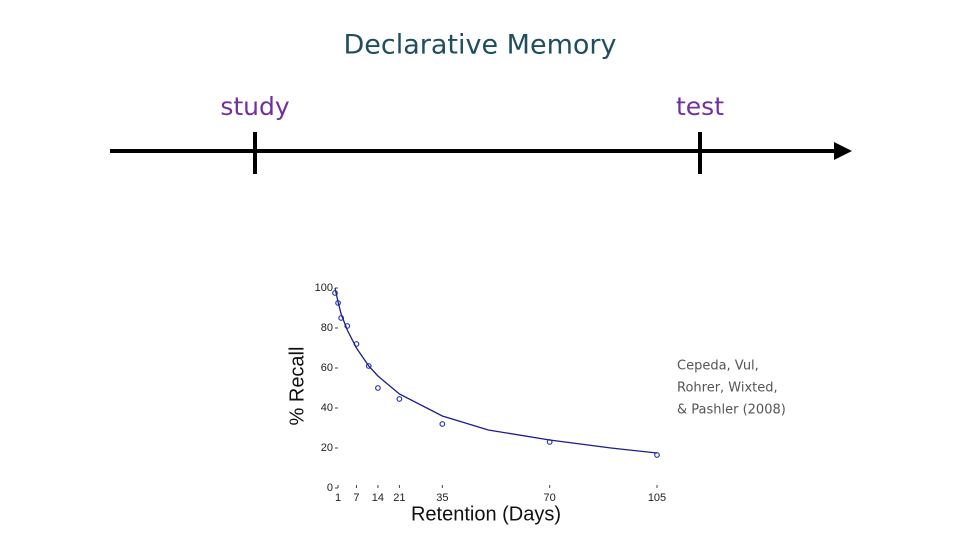  I want to click on fit-curve, so click(496, 370).